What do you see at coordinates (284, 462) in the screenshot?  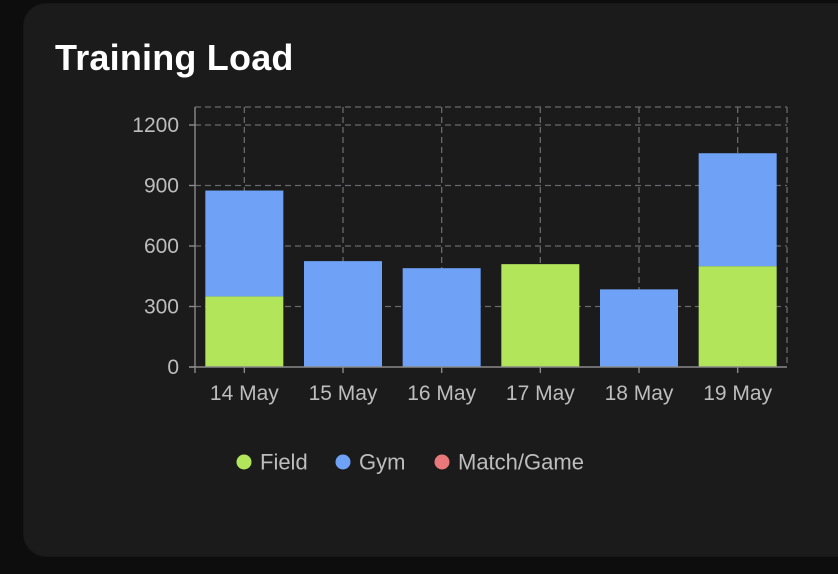 I see `legend-label: Field` at bounding box center [284, 462].